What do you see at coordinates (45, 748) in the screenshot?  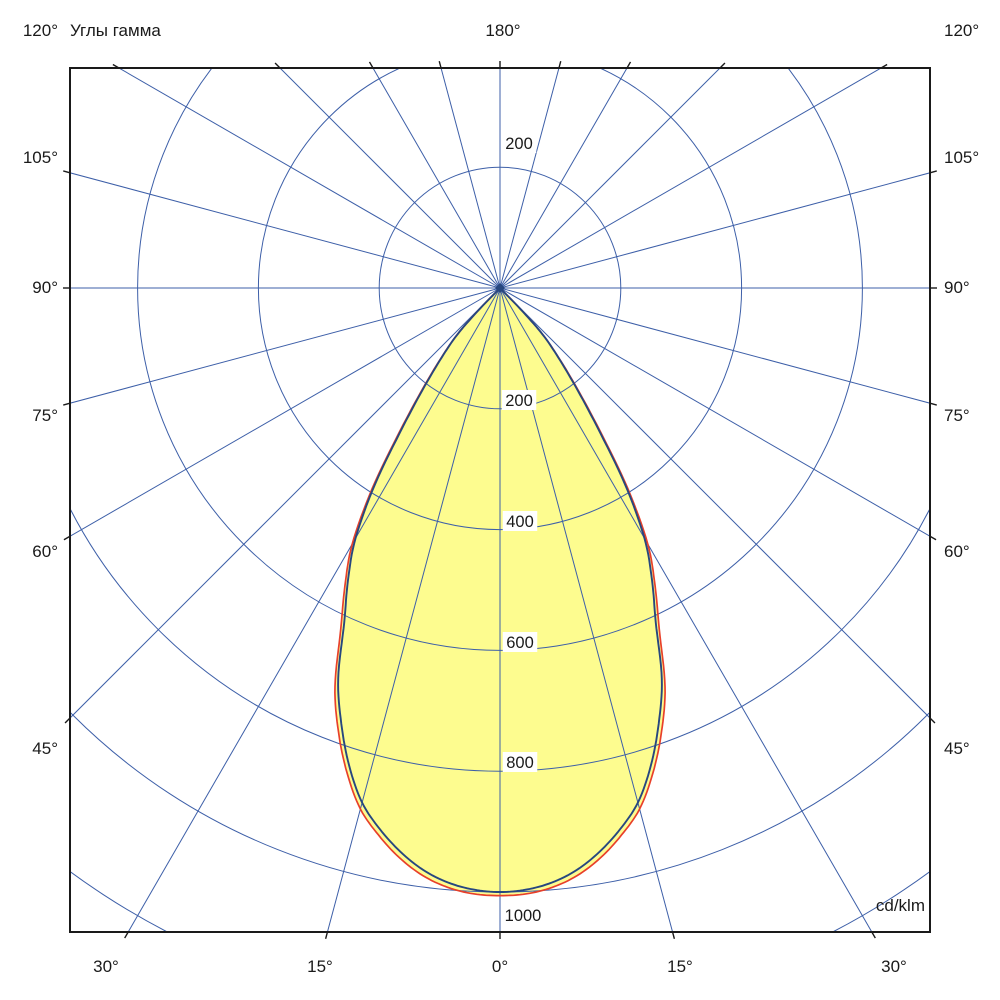 I see `gamma-angle-label-left-45: 45°` at bounding box center [45, 748].